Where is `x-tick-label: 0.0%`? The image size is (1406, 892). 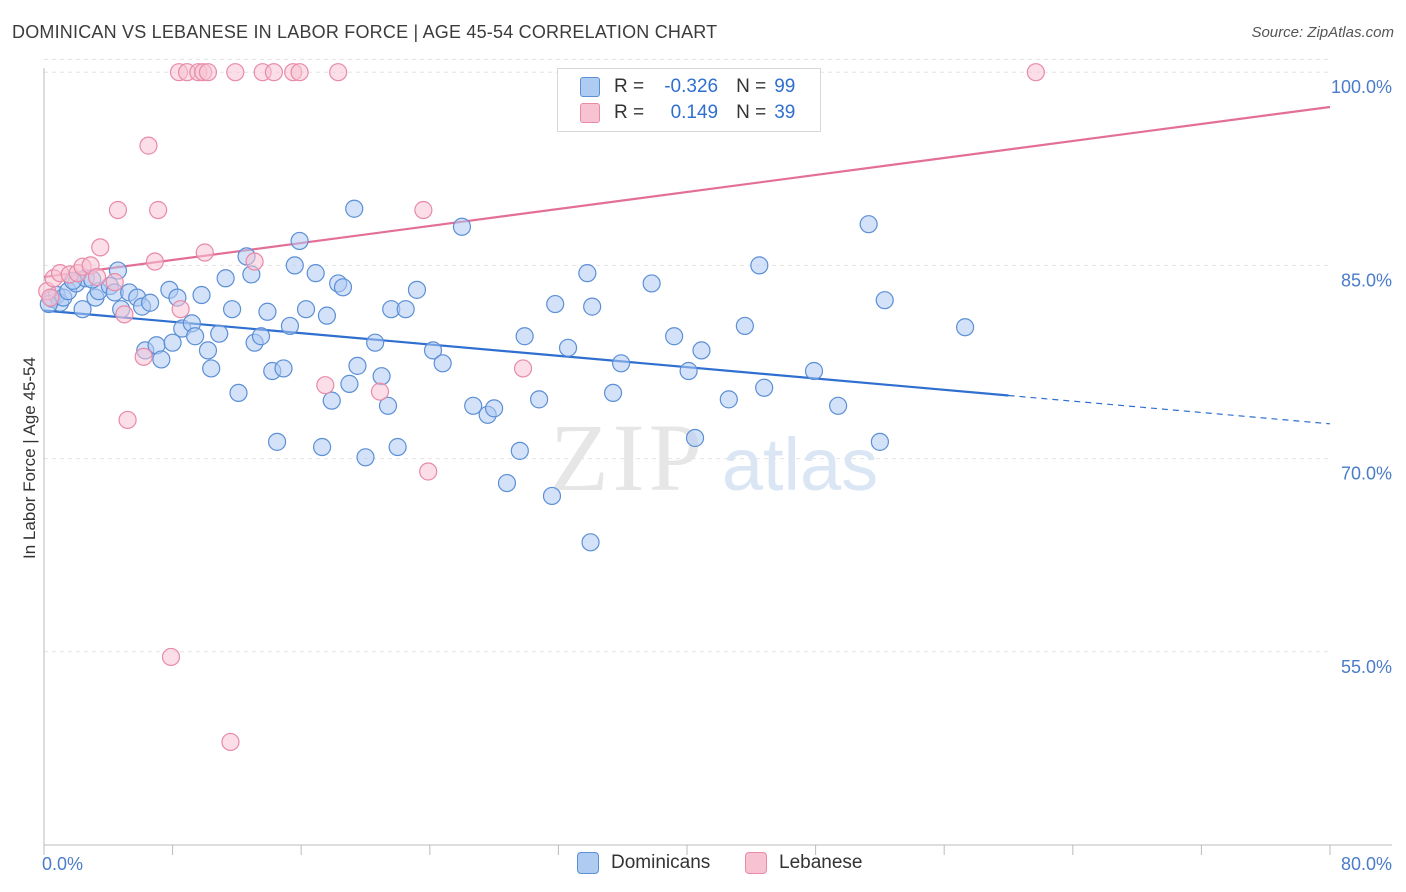 x-tick-label: 0.0% is located at coordinates (62, 864).